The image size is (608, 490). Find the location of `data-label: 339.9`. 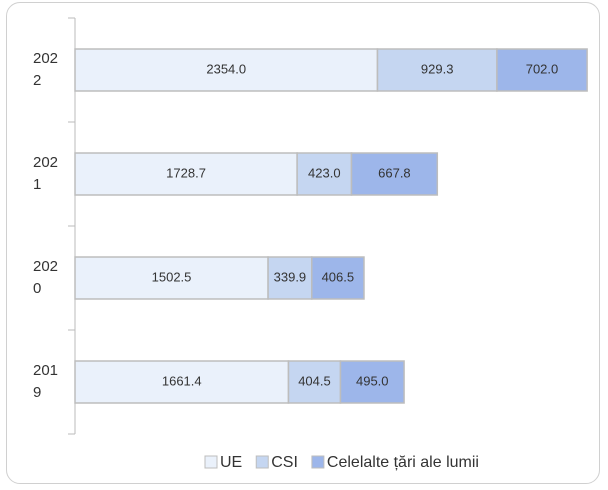

data-label: 339.9 is located at coordinates (290, 276).